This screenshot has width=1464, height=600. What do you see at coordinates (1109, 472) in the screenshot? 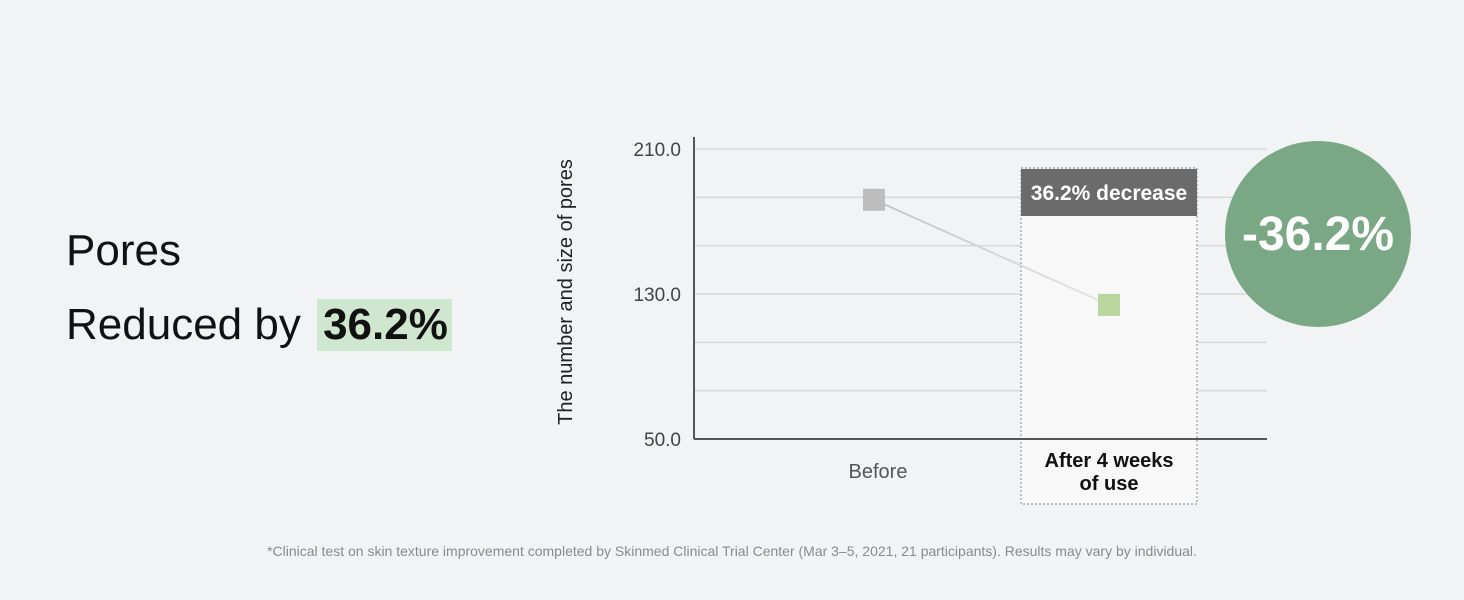
I see `x-tick-label: After 4 weeks of use` at bounding box center [1109, 472].